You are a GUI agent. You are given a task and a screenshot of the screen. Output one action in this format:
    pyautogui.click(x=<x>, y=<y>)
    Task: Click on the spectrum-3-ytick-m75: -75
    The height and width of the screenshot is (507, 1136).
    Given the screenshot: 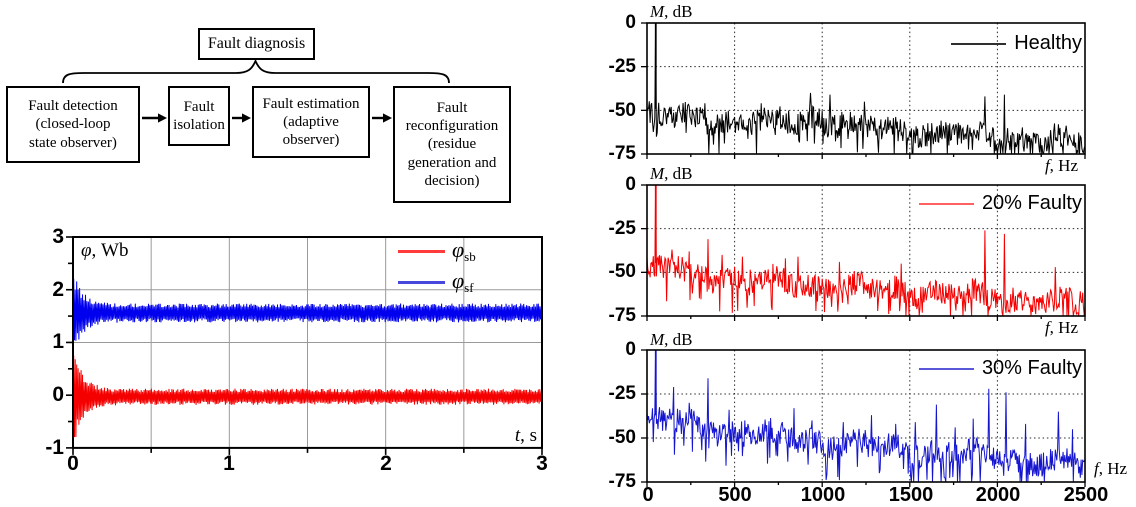 What is the action you would take?
    pyautogui.click(x=622, y=481)
    